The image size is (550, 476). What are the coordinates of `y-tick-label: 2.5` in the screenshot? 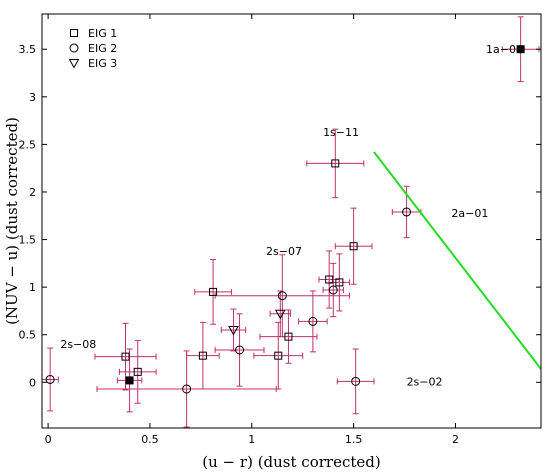 It's located at (28, 144).